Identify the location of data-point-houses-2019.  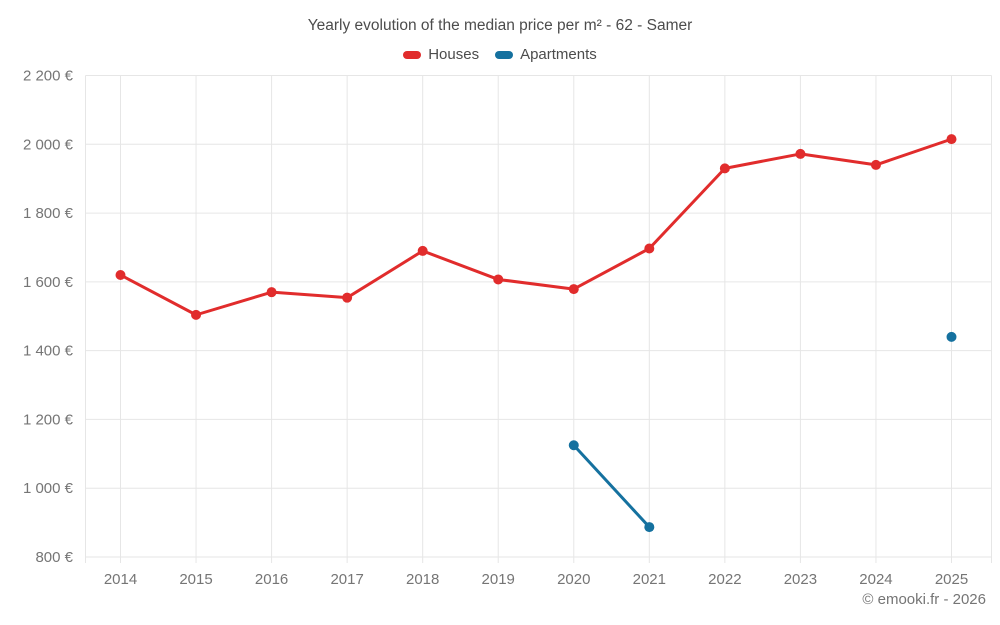
(498, 279).